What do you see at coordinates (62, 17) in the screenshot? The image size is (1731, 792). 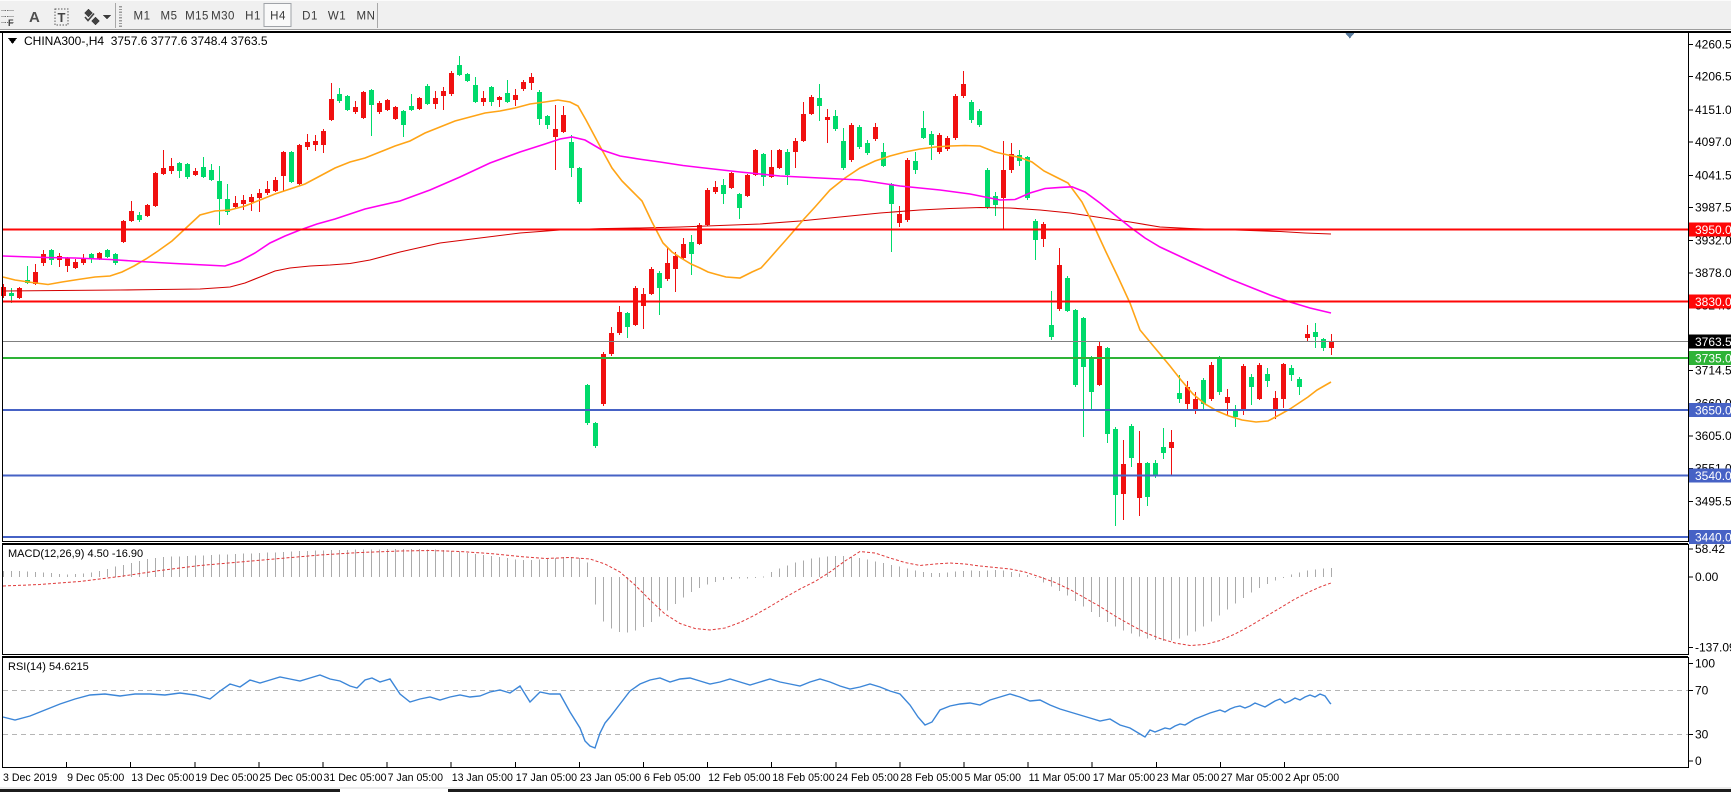 I see `svg-text: T` at bounding box center [62, 17].